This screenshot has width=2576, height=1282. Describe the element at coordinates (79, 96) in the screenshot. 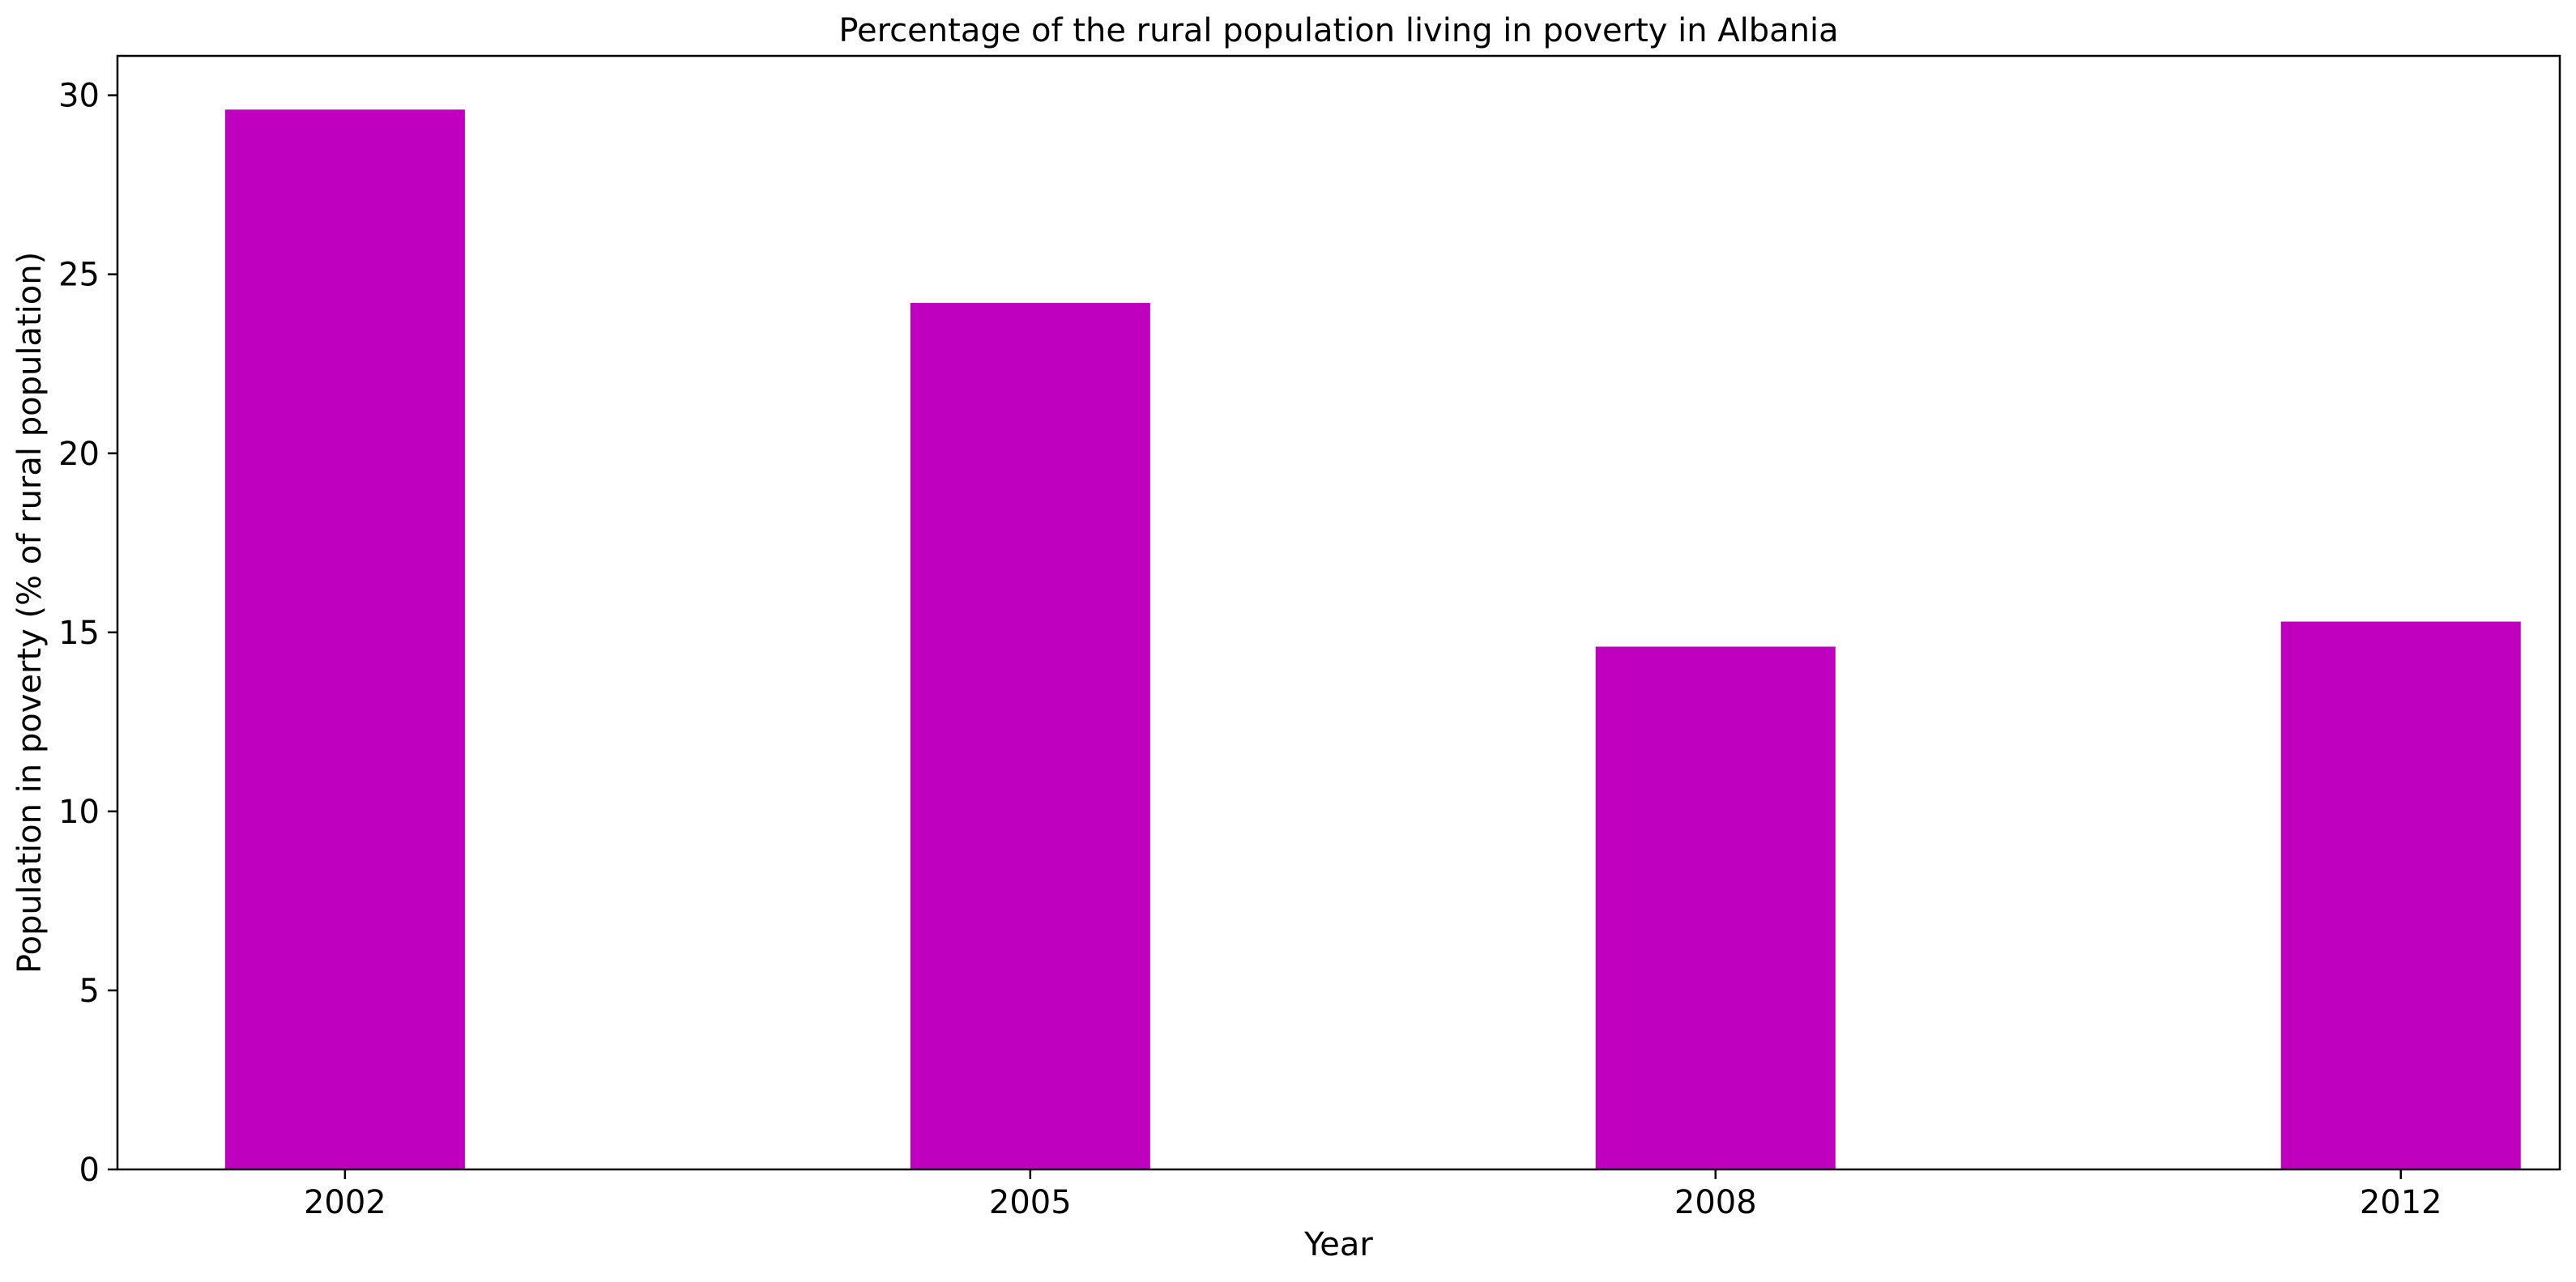

I see `y-tick-label: 30` at that location.